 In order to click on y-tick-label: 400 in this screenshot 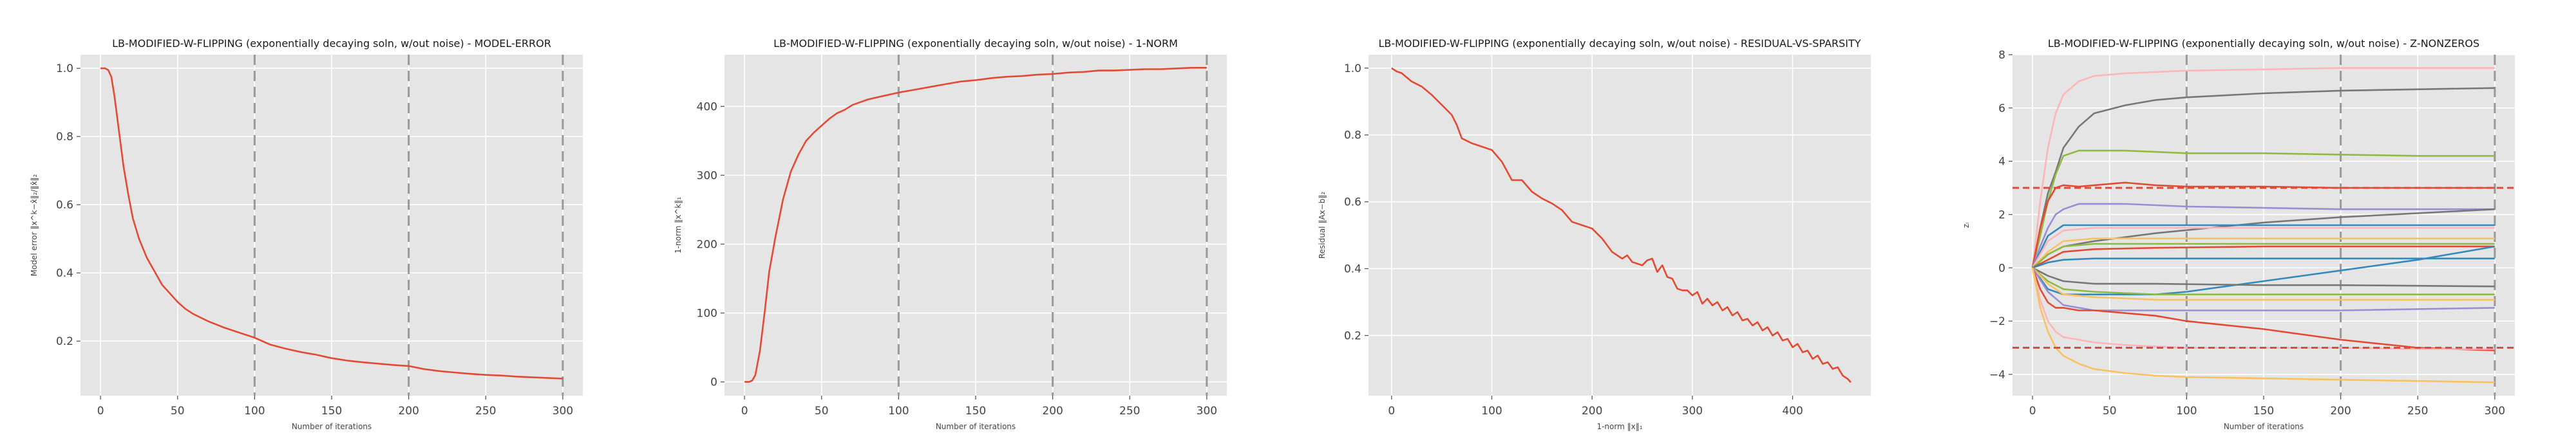, I will do `click(707, 106)`.